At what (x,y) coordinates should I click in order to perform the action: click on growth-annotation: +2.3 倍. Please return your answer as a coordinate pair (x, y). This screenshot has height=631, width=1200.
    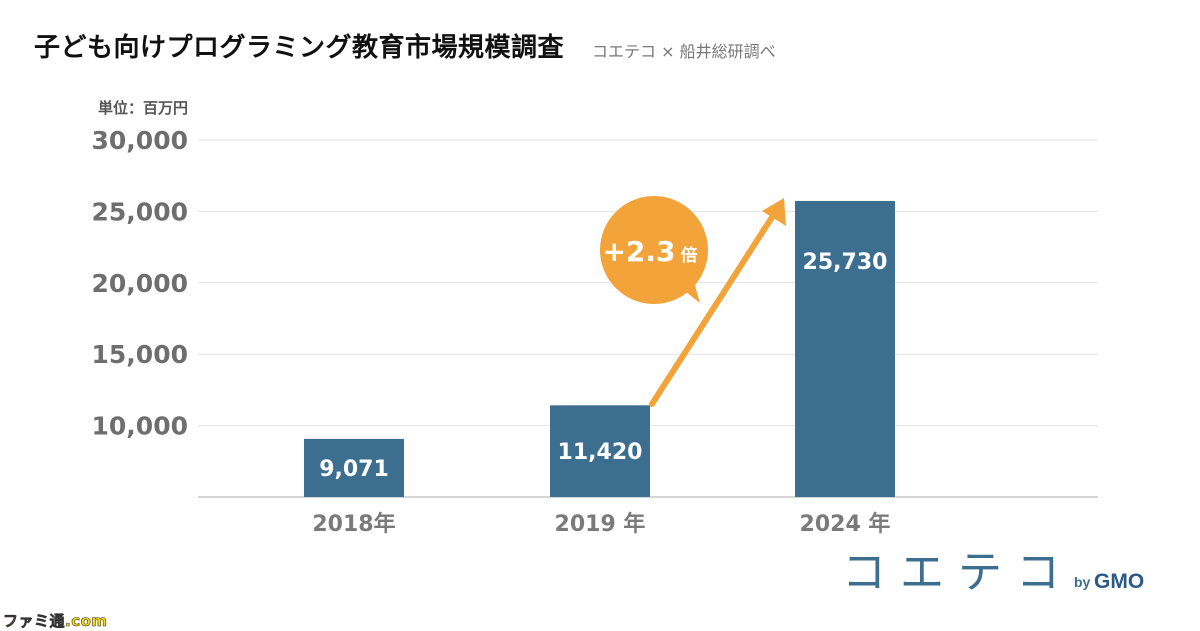
    Looking at the image, I should click on (693, 301).